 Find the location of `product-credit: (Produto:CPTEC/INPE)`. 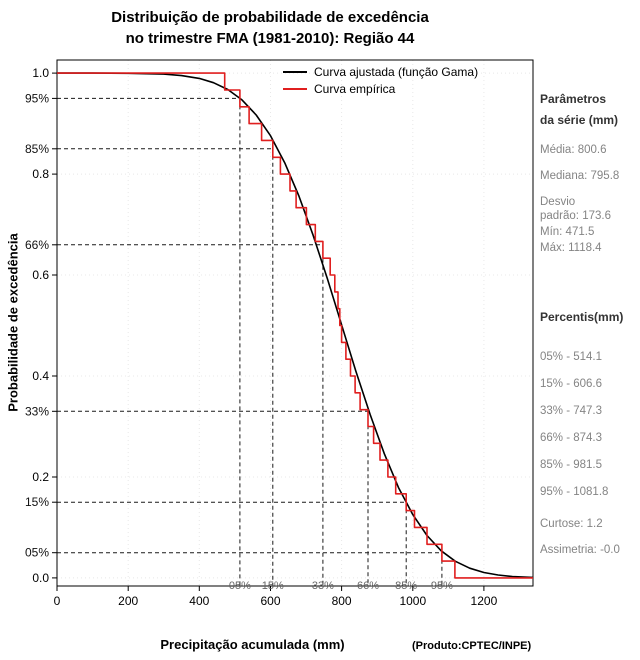

product-credit: (Produto:CPTEC/INPE) is located at coordinates (472, 646).